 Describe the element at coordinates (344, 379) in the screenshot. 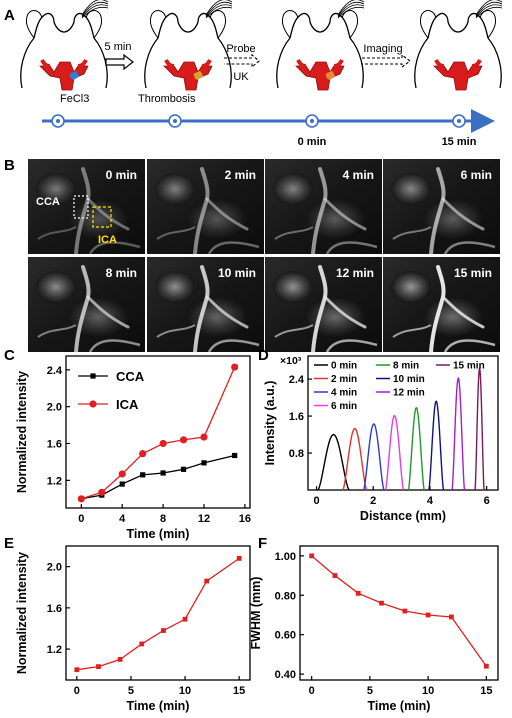

I see `legend-label: 2 min` at that location.